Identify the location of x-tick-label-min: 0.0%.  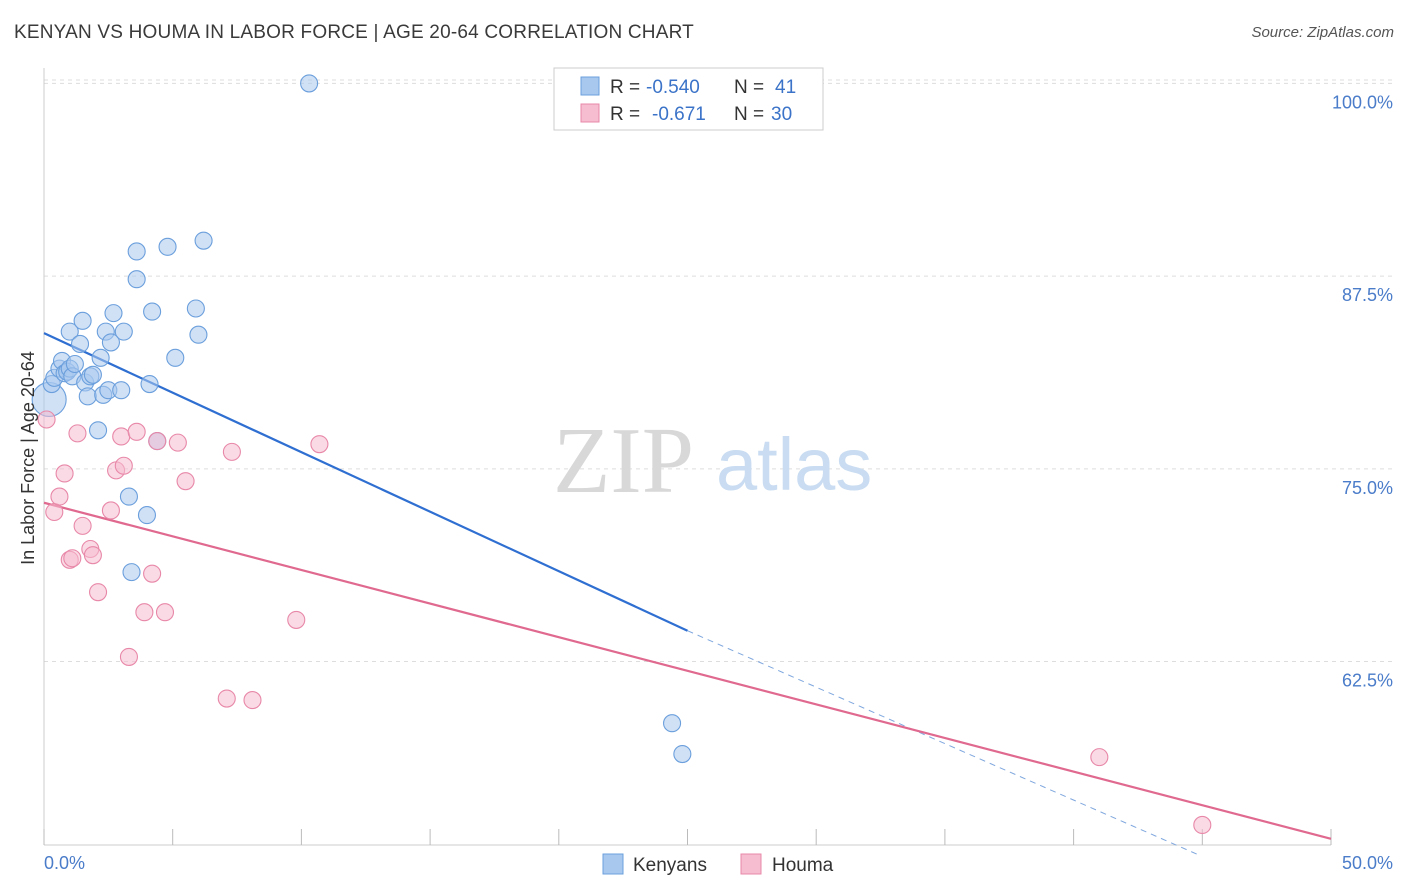
(64, 863).